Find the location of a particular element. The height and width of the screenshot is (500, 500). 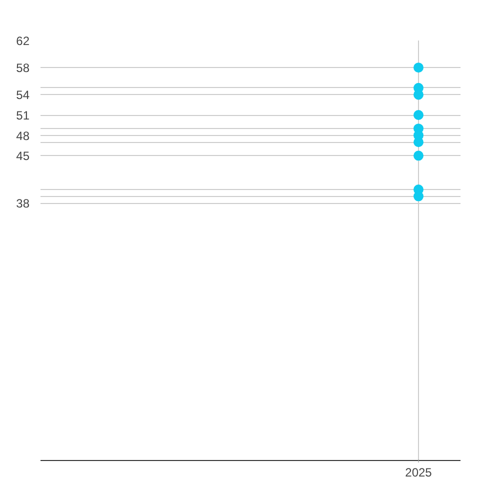

y-tick-label: 38 is located at coordinates (23, 203).